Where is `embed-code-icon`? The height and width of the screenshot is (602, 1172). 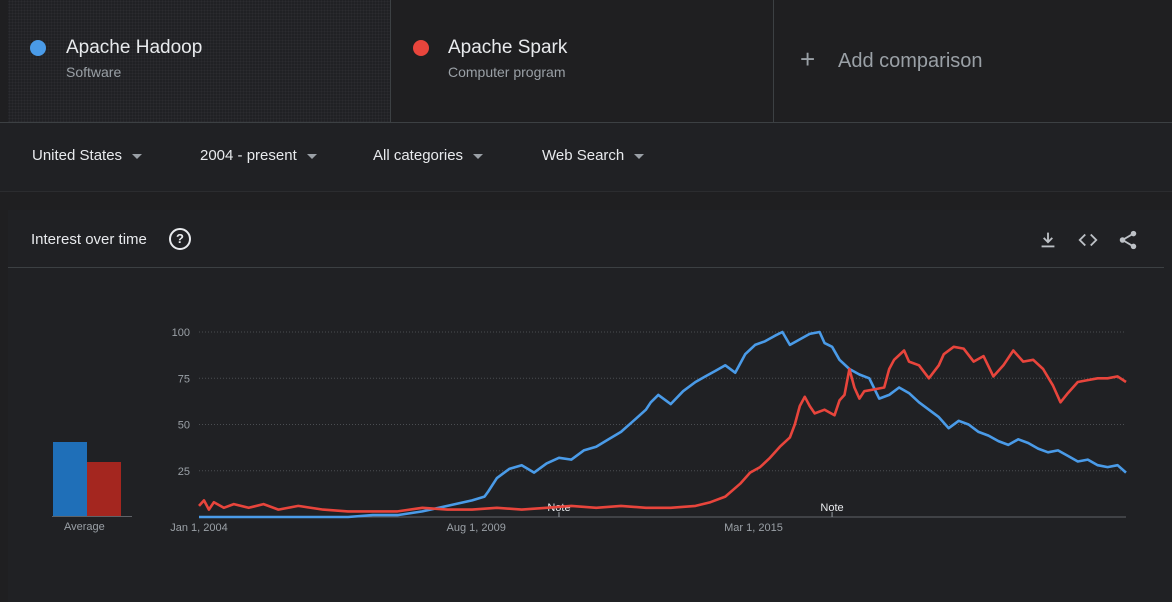 embed-code-icon is located at coordinates (1088, 240).